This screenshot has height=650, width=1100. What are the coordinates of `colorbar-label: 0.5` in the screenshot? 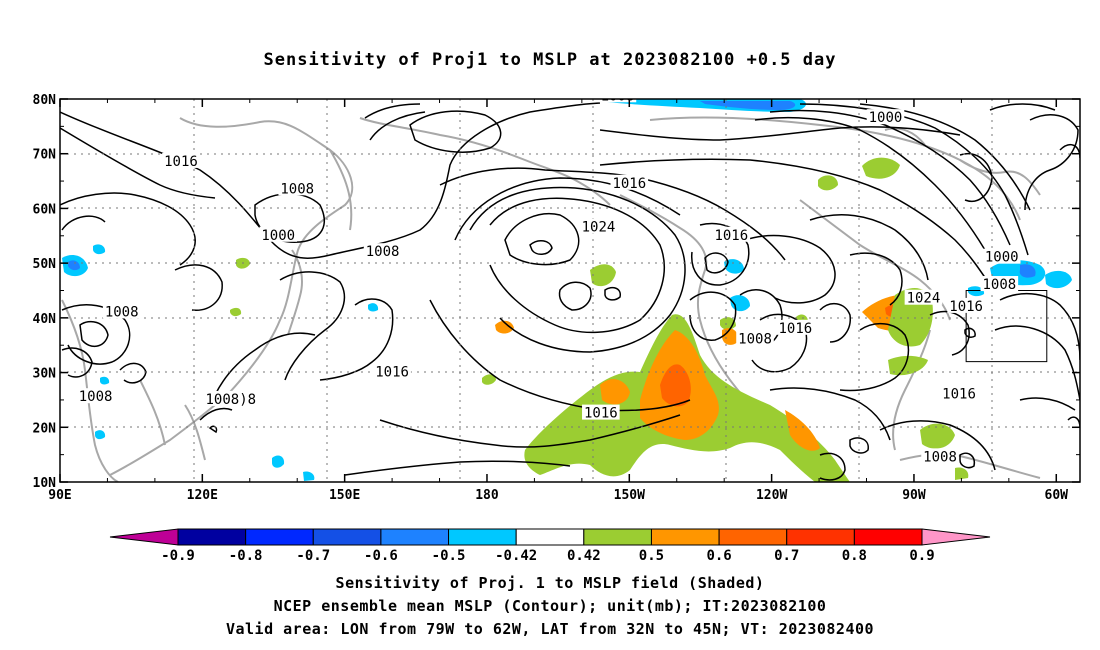 It's located at (651, 556).